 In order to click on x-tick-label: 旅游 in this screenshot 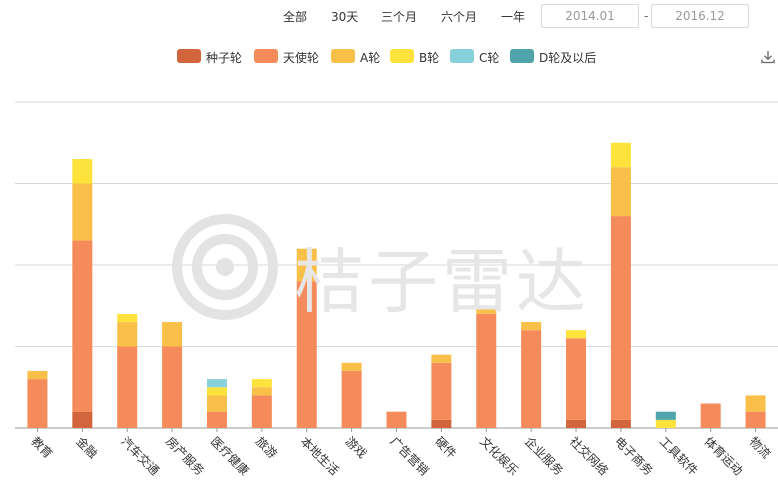, I will do `click(266, 447)`.